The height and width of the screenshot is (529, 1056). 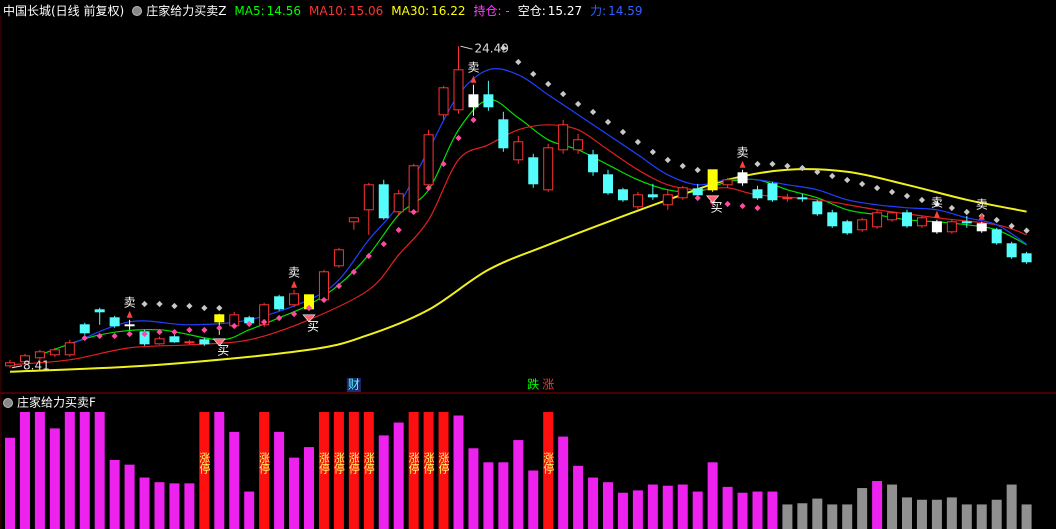 What do you see at coordinates (36, 365) in the screenshot?
I see `low-price-label: 8.41` at bounding box center [36, 365].